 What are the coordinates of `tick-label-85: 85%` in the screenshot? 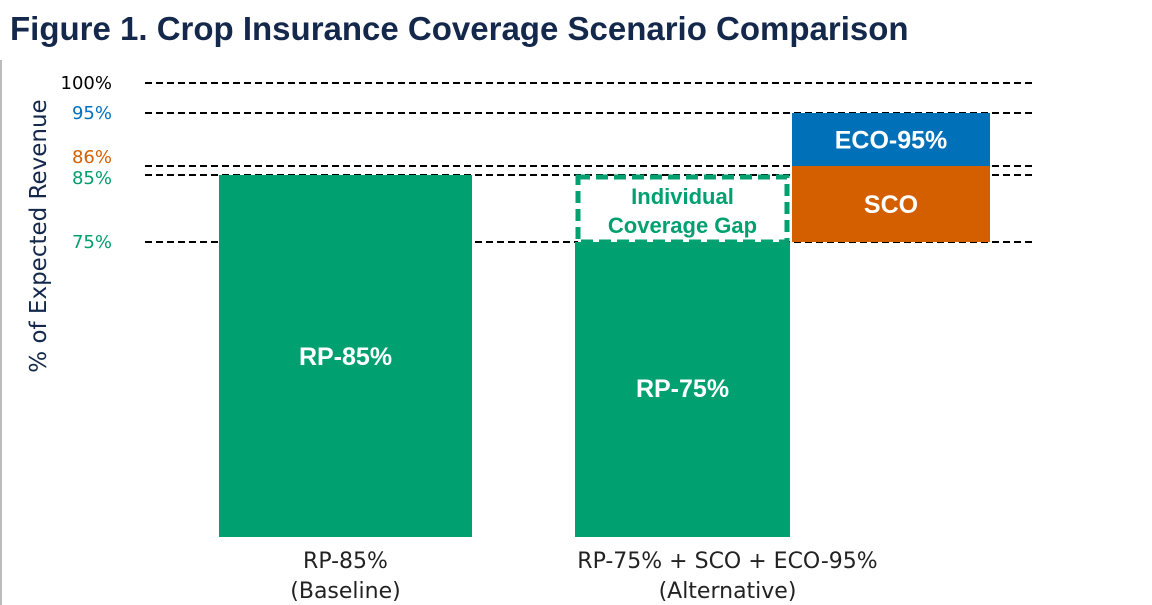 It's located at (92, 178).